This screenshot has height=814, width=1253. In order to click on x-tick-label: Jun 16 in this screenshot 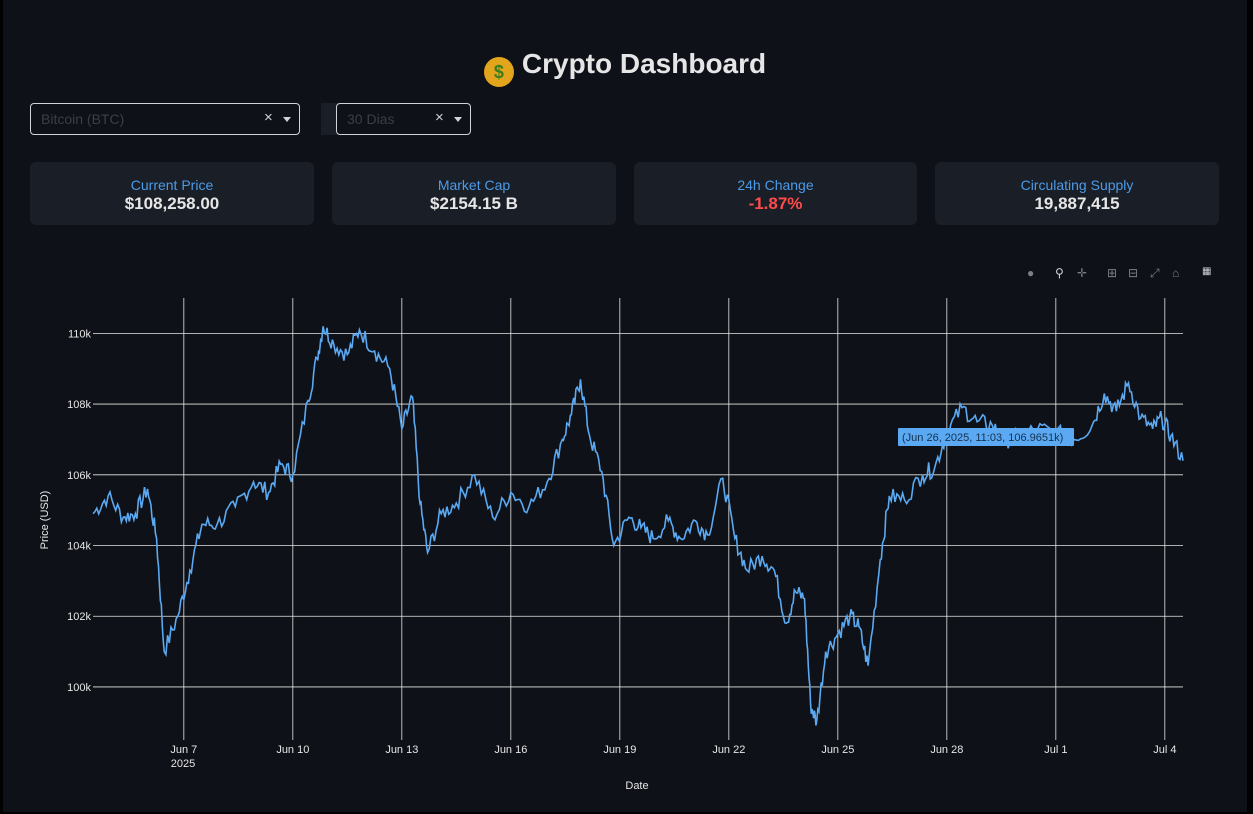, I will do `click(510, 750)`.